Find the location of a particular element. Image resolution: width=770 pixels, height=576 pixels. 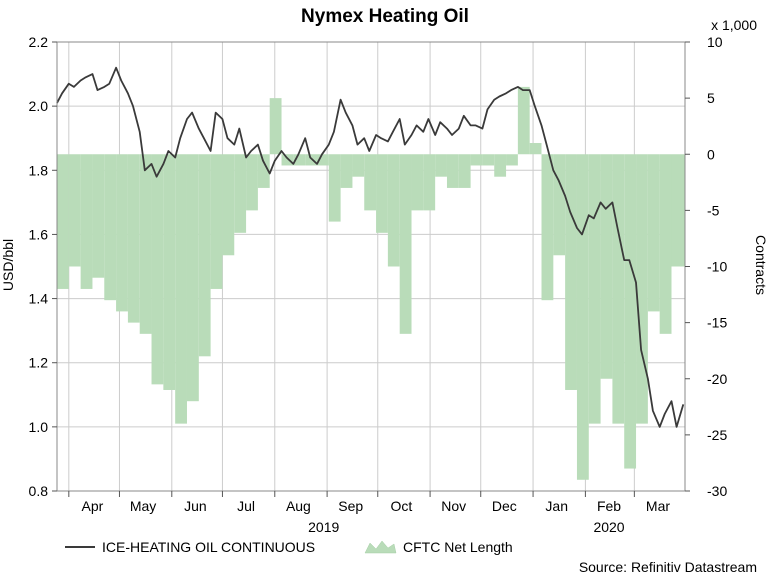

right-axis-ticks: 10 5 0 -5 -10 -15 -20 -25 -30 is located at coordinates (706, 266).